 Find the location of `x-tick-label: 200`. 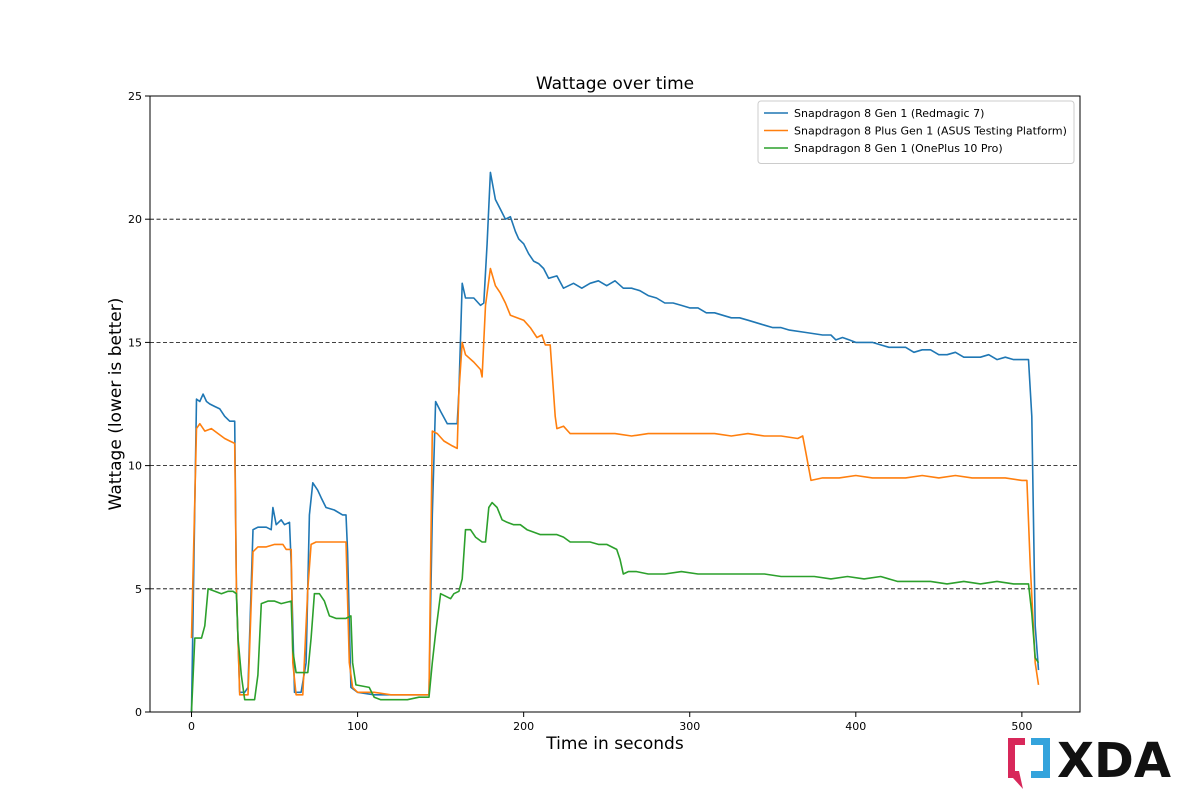

x-tick-label: 200 is located at coordinates (523, 726).